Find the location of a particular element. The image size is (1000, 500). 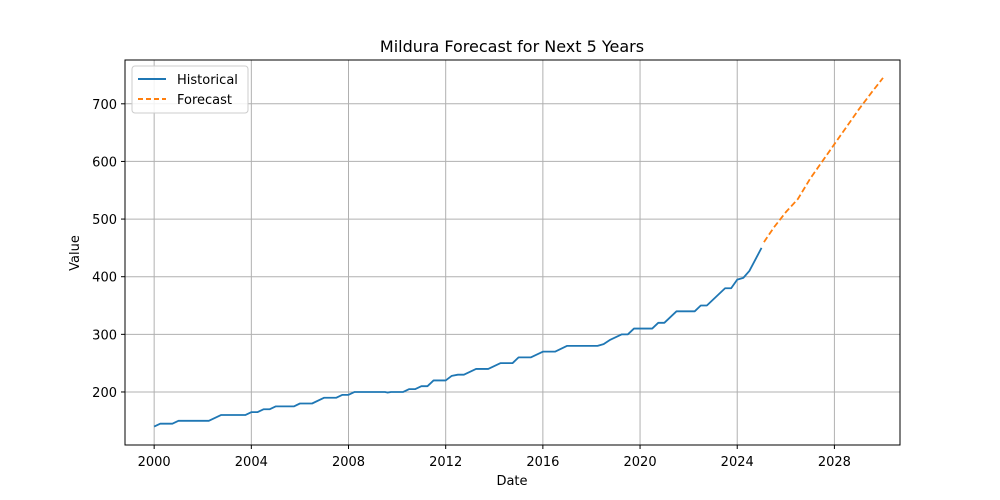

x-tick-label: 2020 is located at coordinates (640, 462).